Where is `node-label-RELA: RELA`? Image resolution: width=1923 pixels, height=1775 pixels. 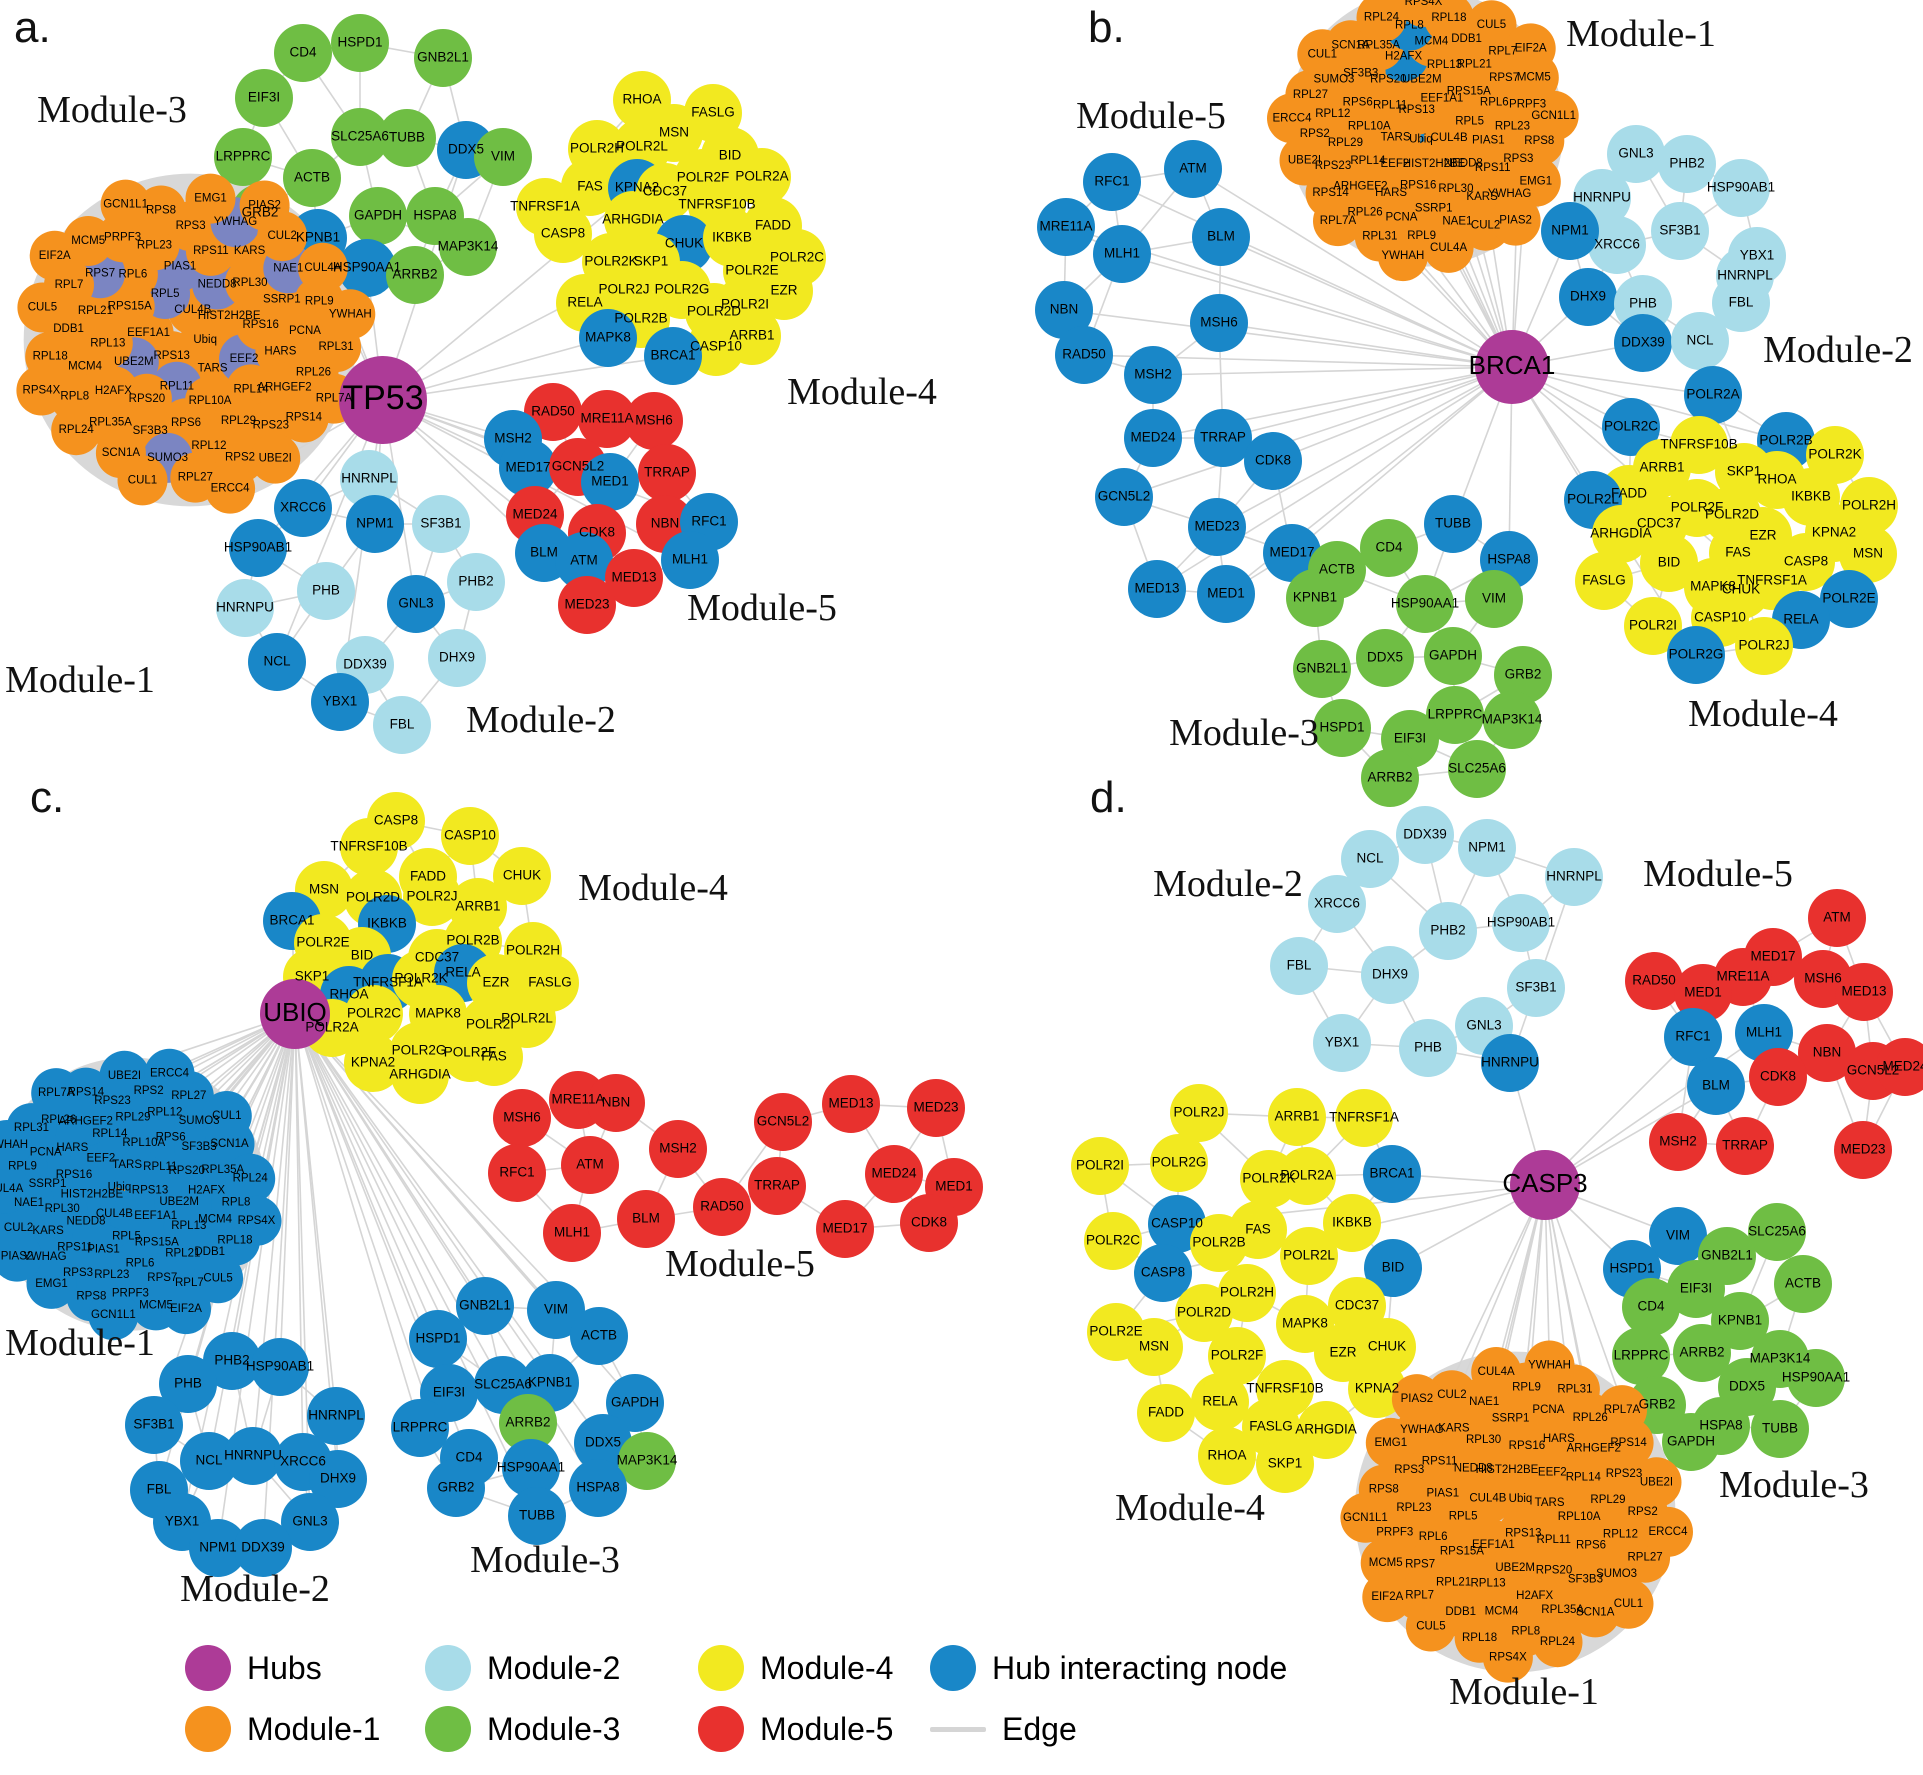 node-label-RELA: RELA is located at coordinates (1800, 619).